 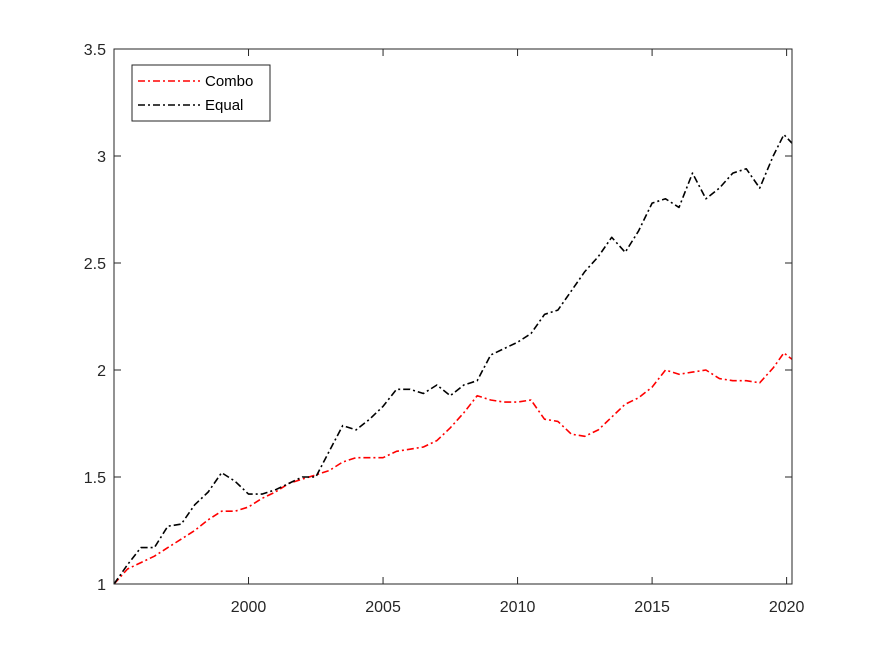 I want to click on legend: Combo Equal, so click(x=201, y=93).